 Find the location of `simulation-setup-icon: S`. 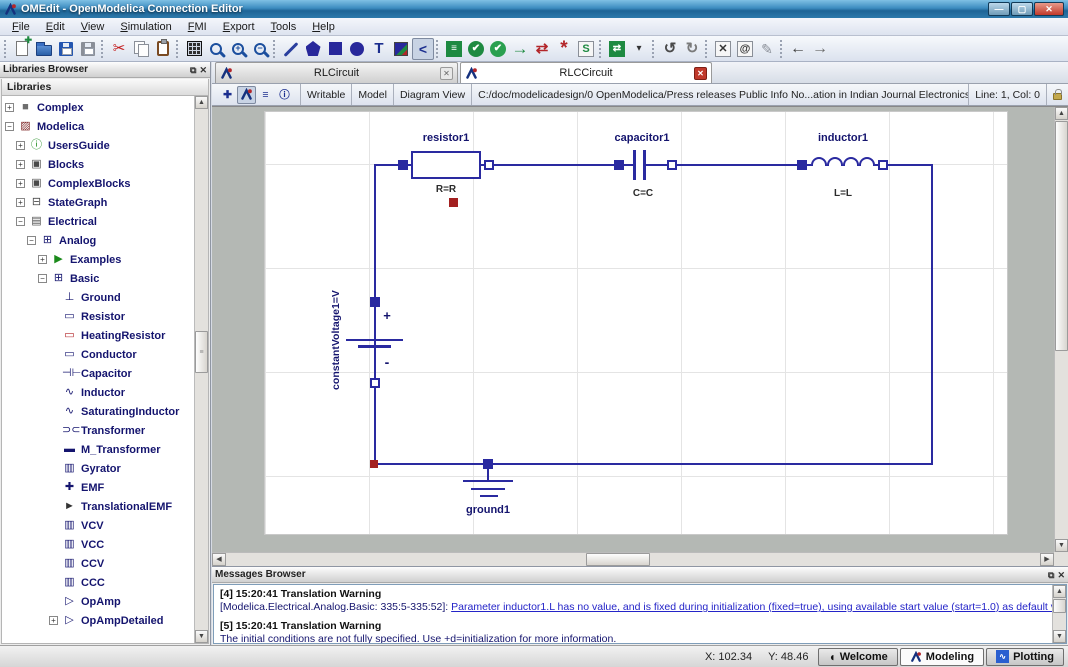

simulation-setup-icon: S is located at coordinates (586, 49).